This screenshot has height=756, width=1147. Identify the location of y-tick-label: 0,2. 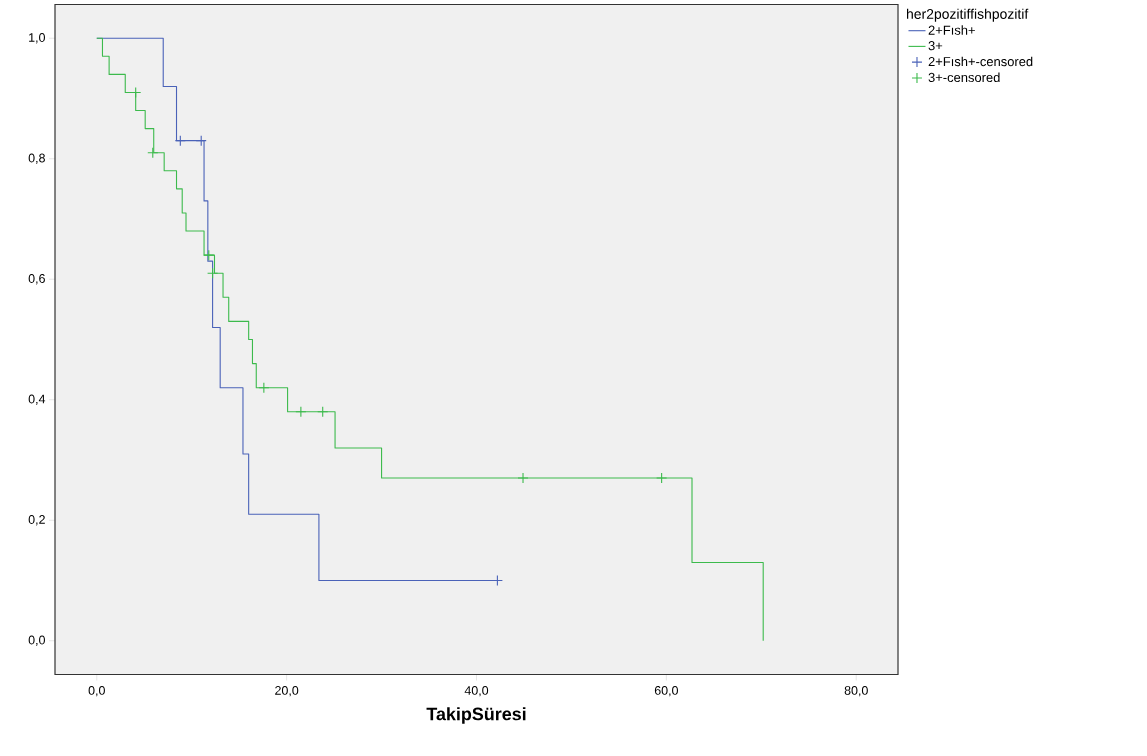
(36, 520).